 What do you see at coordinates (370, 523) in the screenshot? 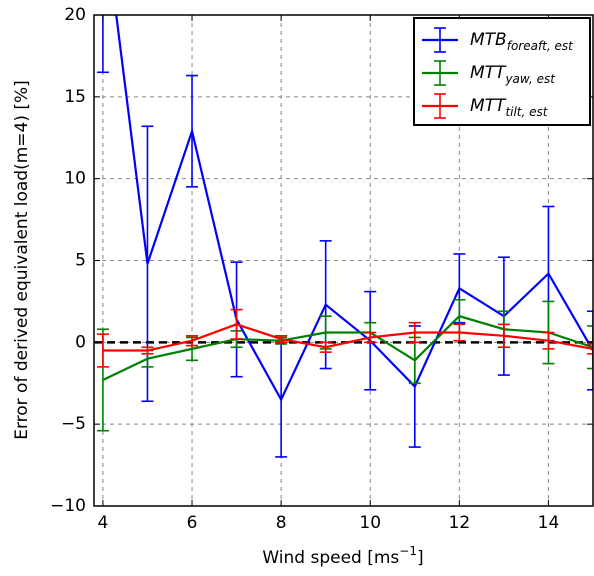
I see `x-tick-label: 10` at bounding box center [370, 523].